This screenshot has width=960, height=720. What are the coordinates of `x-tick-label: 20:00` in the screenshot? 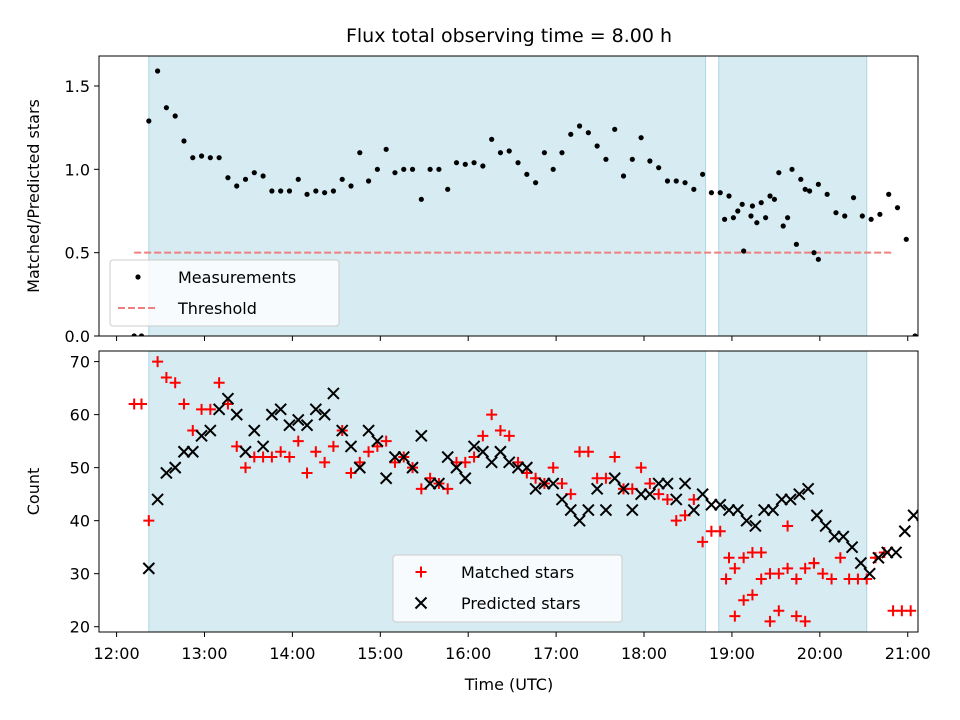 It's located at (820, 653).